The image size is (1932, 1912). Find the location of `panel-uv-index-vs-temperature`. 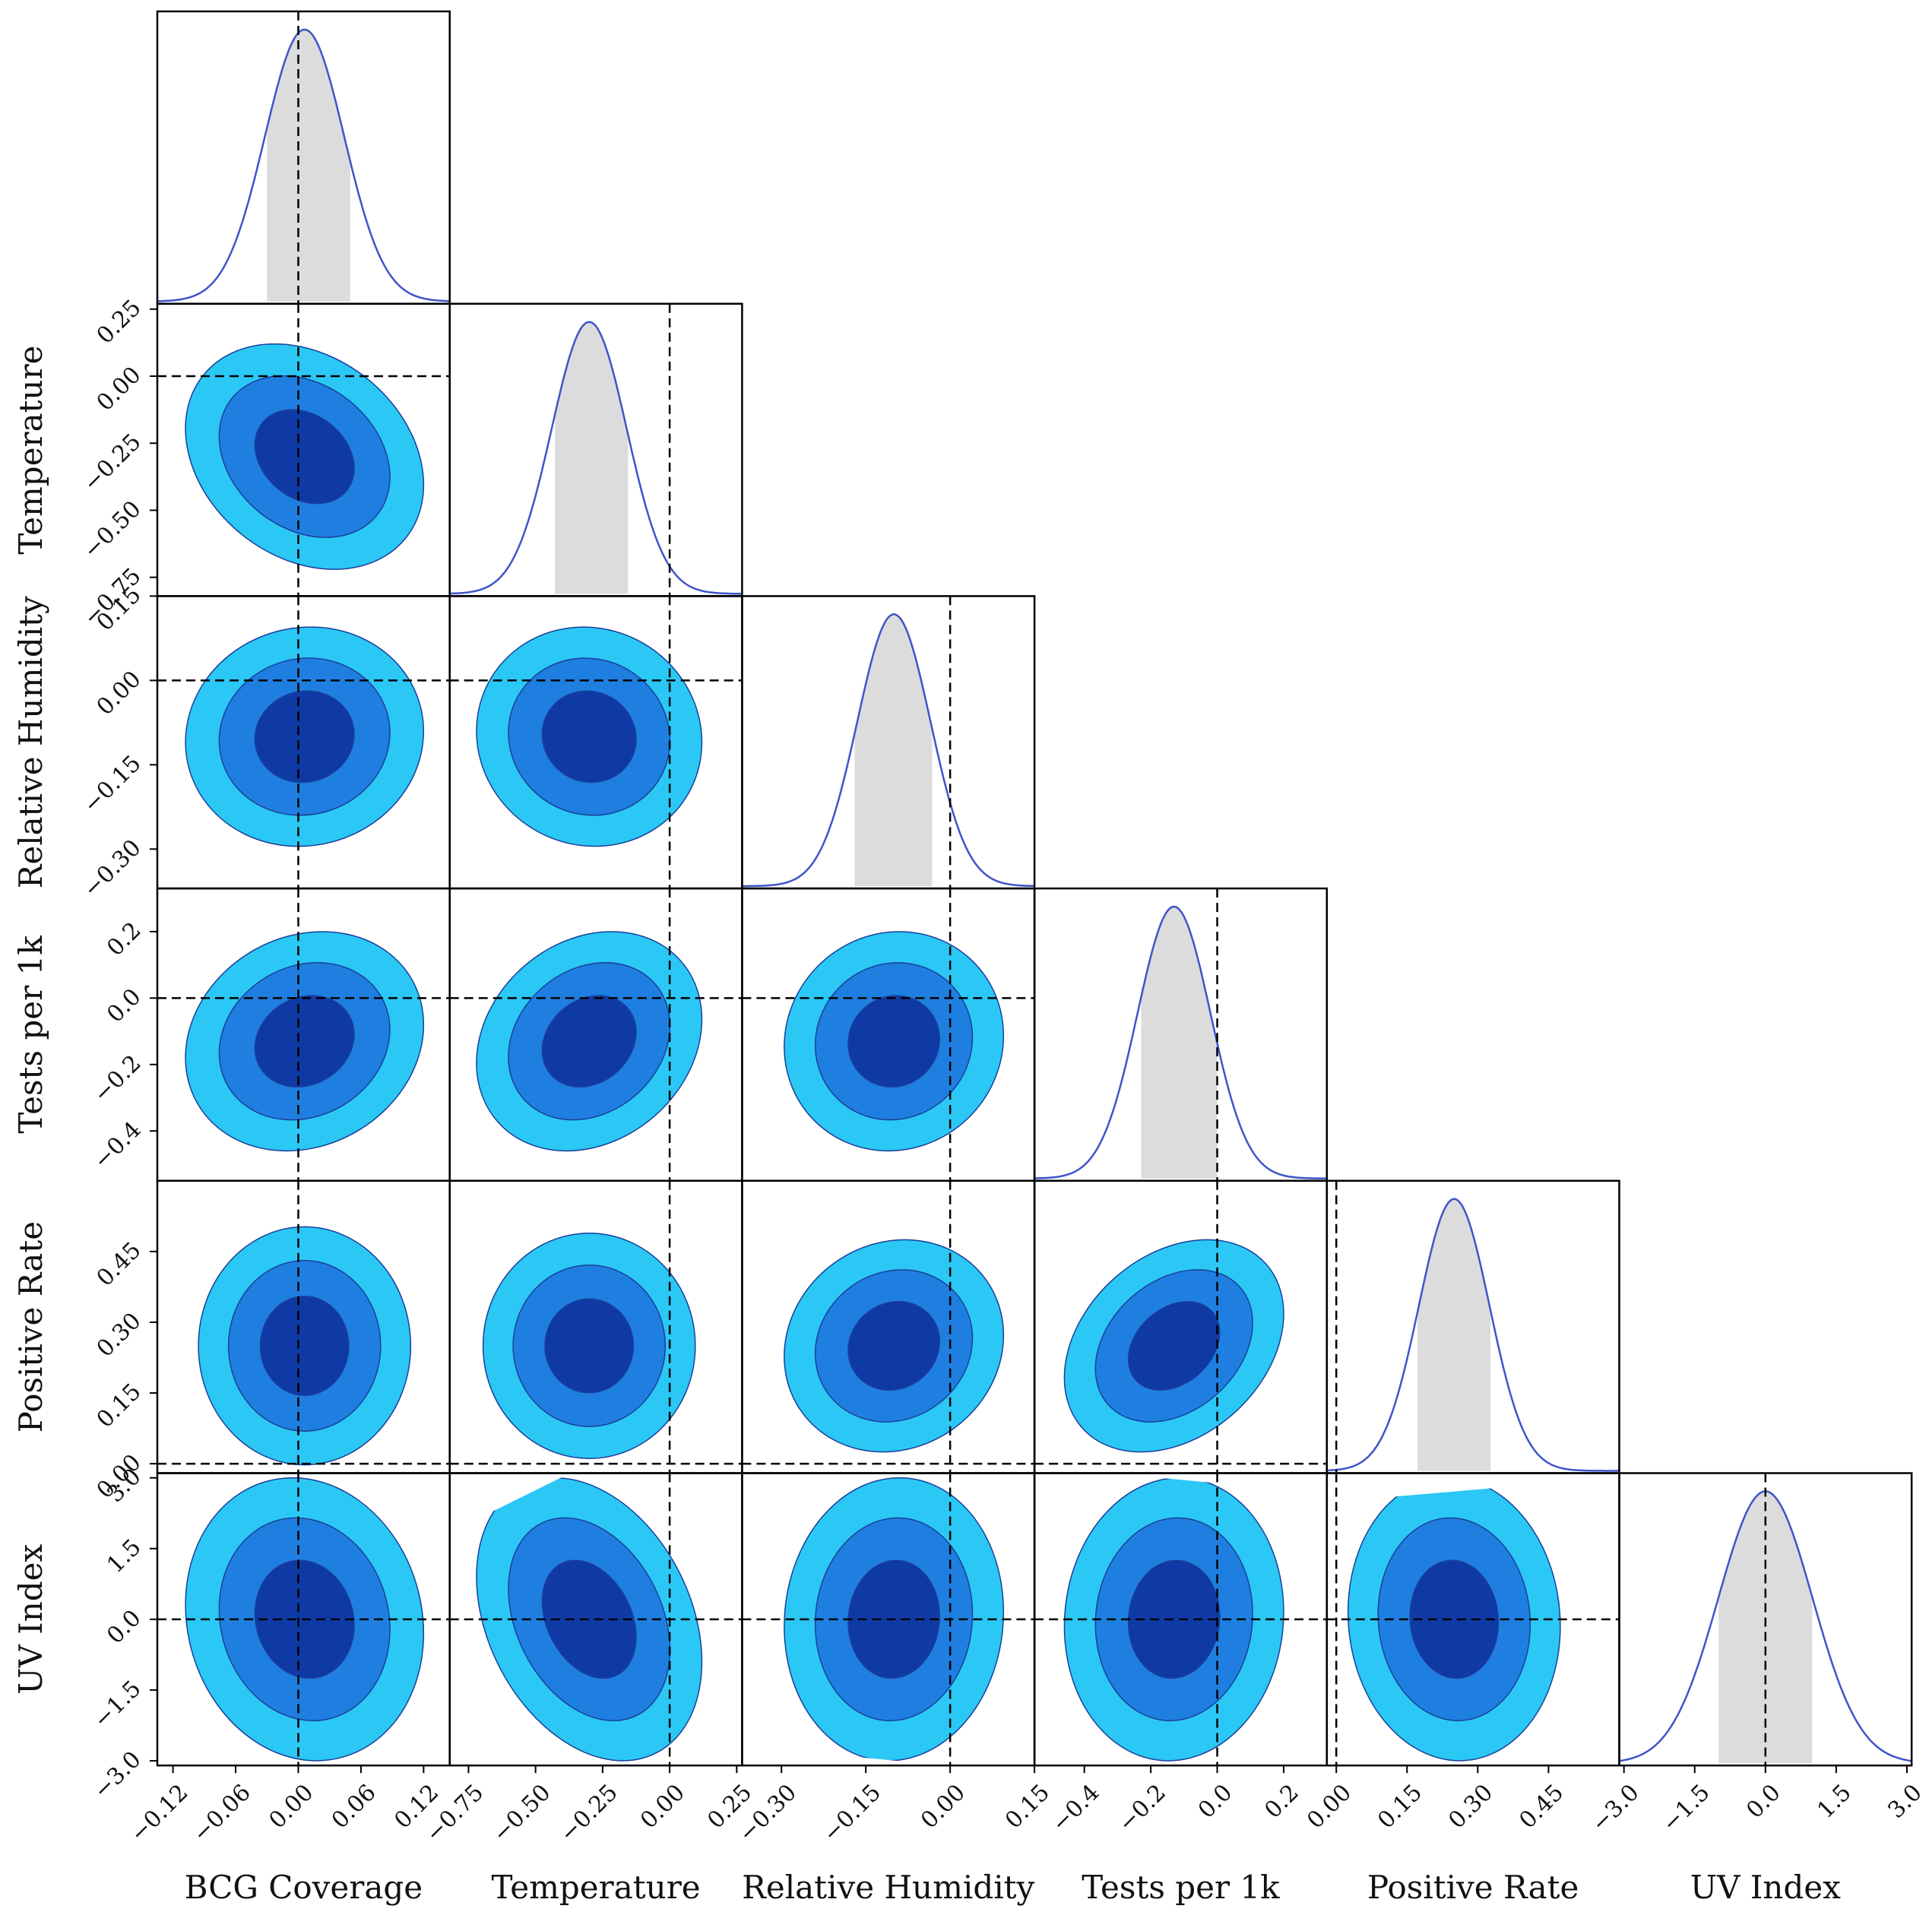

panel-uv-index-vs-temperature is located at coordinates (595, 1620).